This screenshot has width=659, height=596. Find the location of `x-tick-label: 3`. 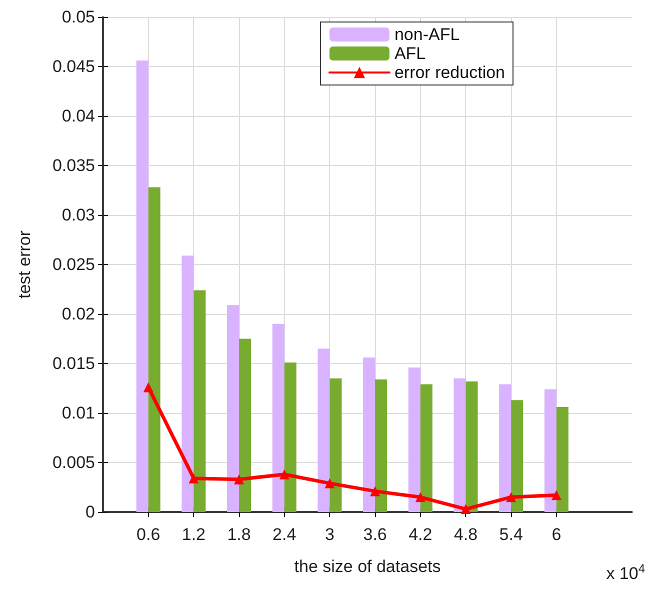

x-tick-label: 3 is located at coordinates (329, 534).